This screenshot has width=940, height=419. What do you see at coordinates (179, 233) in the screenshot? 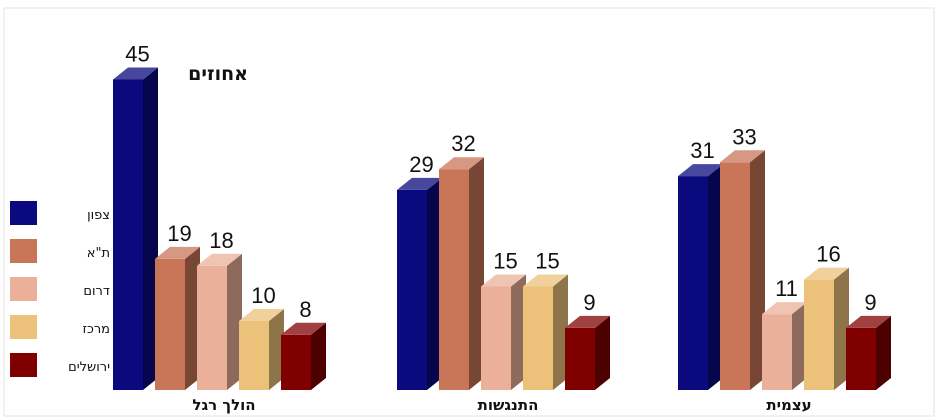
I see `value-label: 19` at bounding box center [179, 233].